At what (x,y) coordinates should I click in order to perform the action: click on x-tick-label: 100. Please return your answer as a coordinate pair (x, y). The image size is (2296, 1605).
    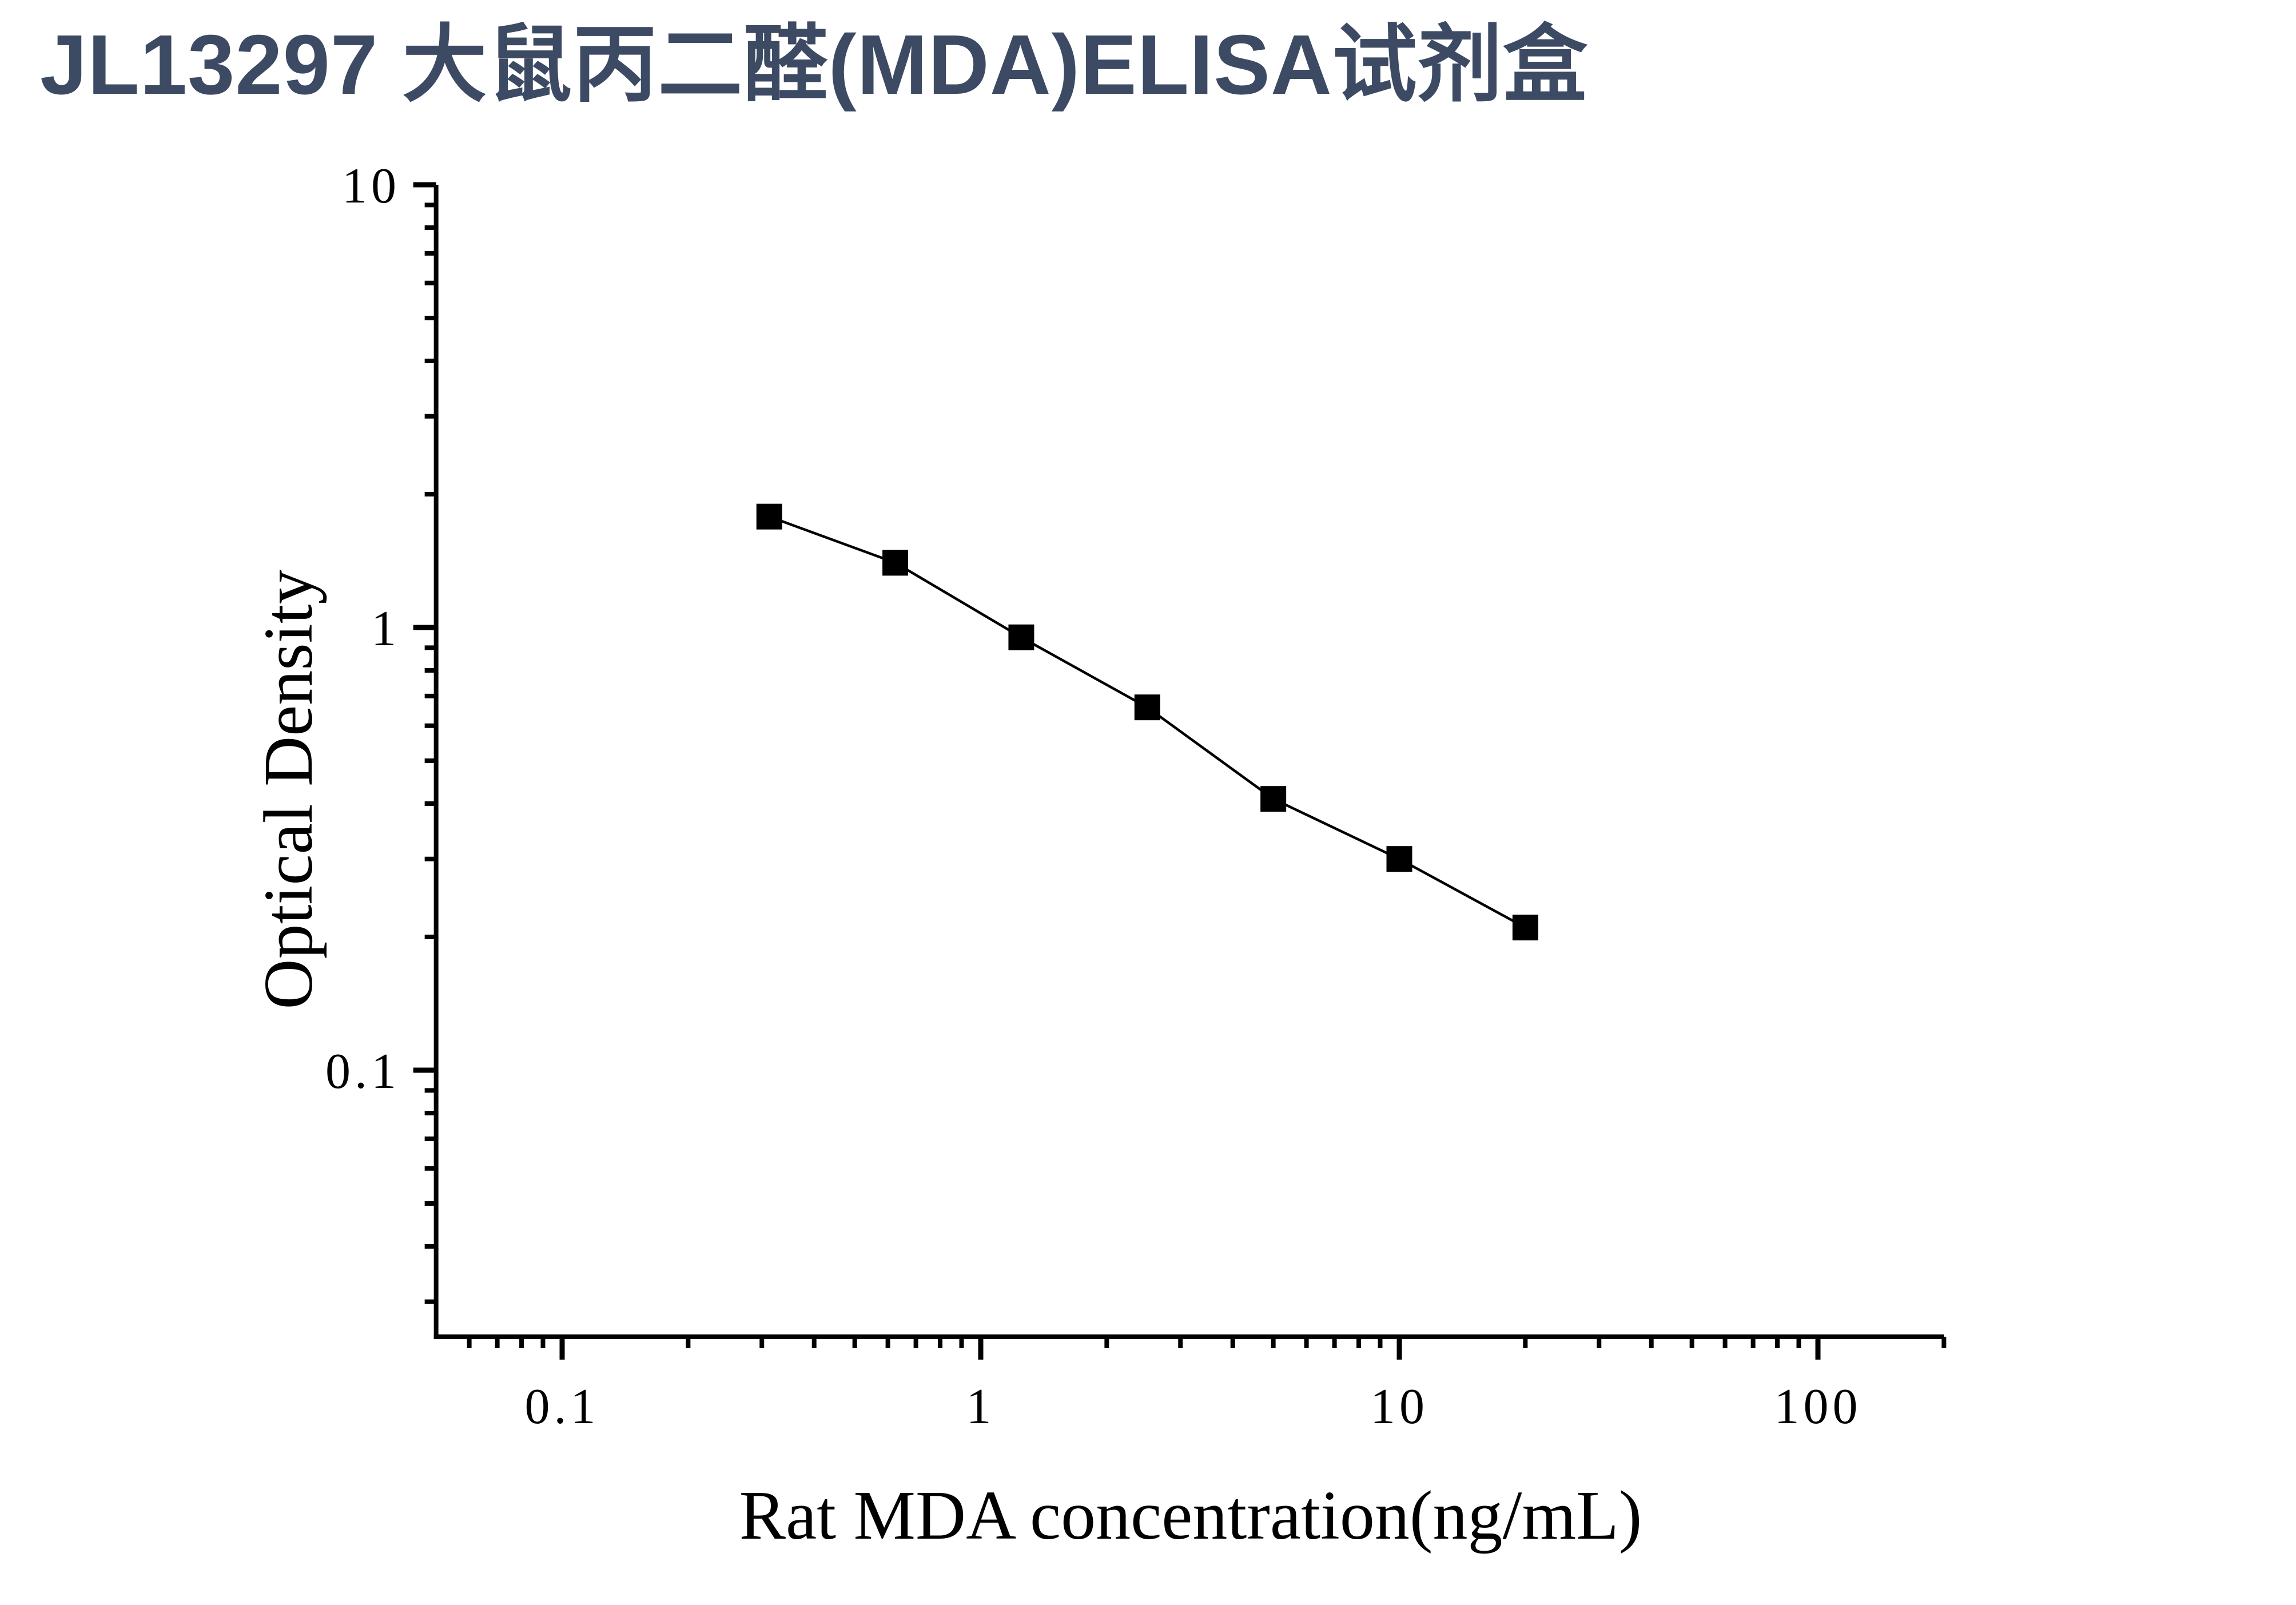
    Looking at the image, I should click on (1818, 1407).